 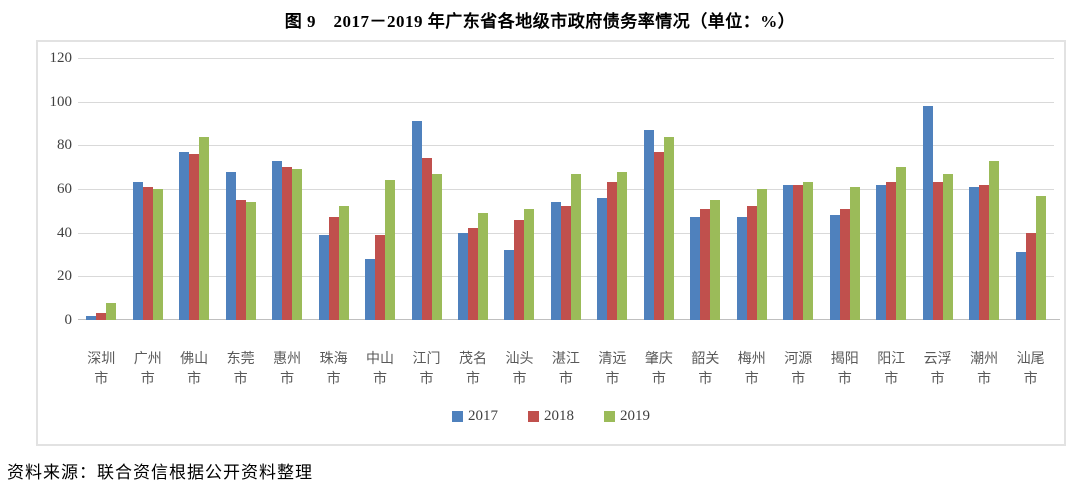 I want to click on x-axis-label-潮州市: 潮州市, so click(x=984, y=368).